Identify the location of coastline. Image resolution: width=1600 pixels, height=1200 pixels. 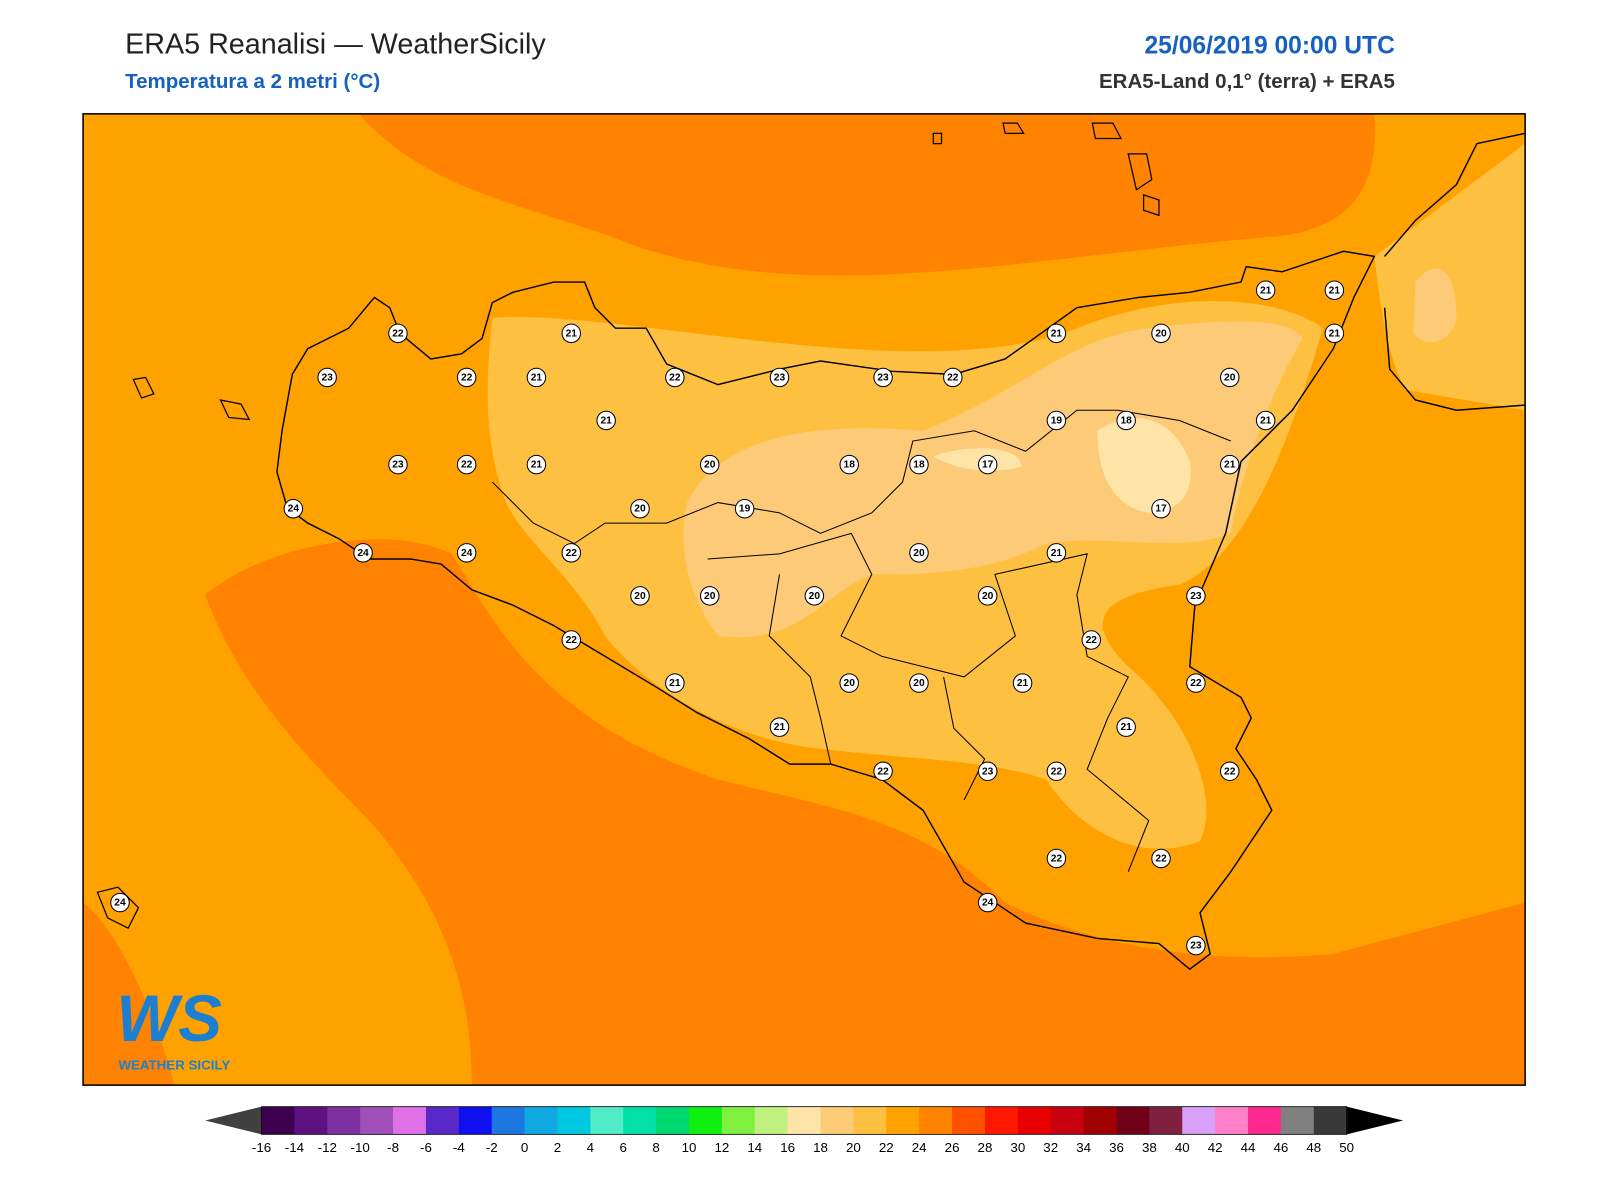
(1454, 271).